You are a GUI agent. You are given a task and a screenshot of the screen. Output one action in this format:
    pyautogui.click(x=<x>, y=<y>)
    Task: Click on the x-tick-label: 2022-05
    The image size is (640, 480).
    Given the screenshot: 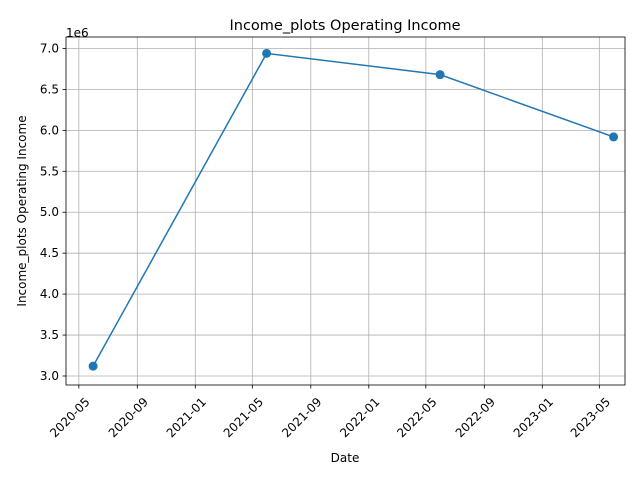 What is the action you would take?
    pyautogui.click(x=416, y=417)
    